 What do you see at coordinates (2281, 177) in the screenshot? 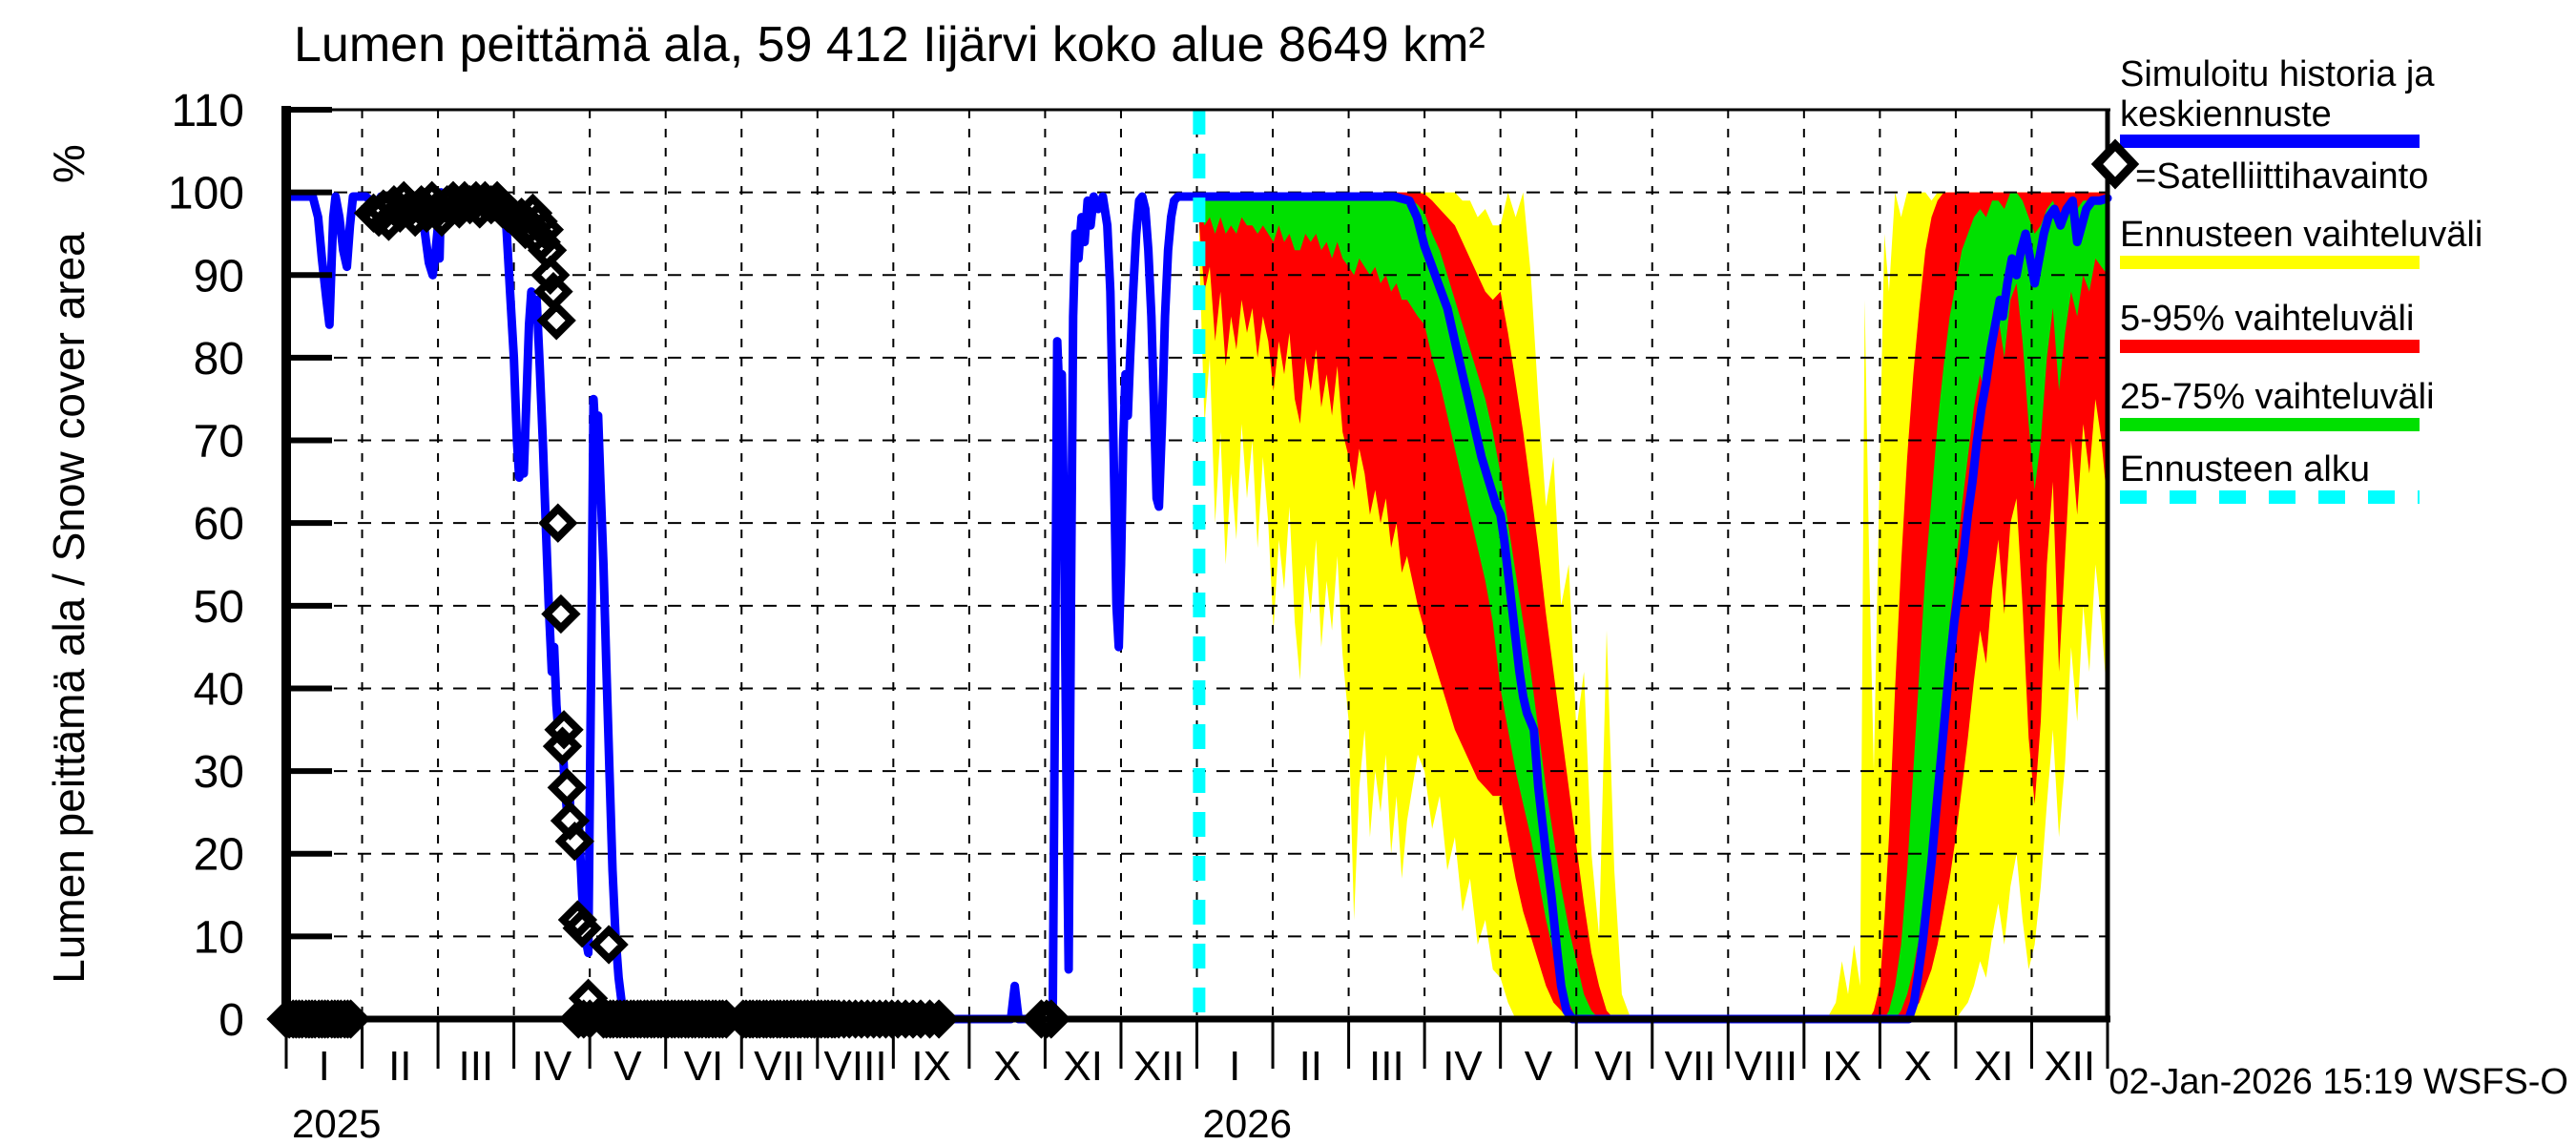
I see `legend-label-satellite-observation: =Satelliittihavainto` at bounding box center [2281, 177].